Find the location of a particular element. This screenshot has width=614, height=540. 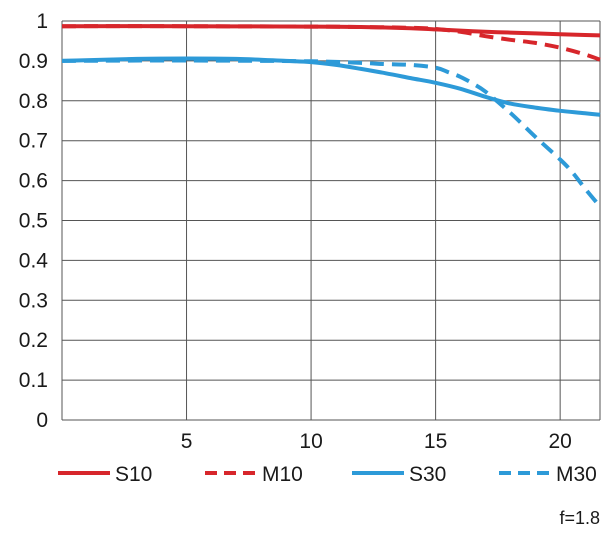

y-tick-label: 0.9 is located at coordinates (33, 61).